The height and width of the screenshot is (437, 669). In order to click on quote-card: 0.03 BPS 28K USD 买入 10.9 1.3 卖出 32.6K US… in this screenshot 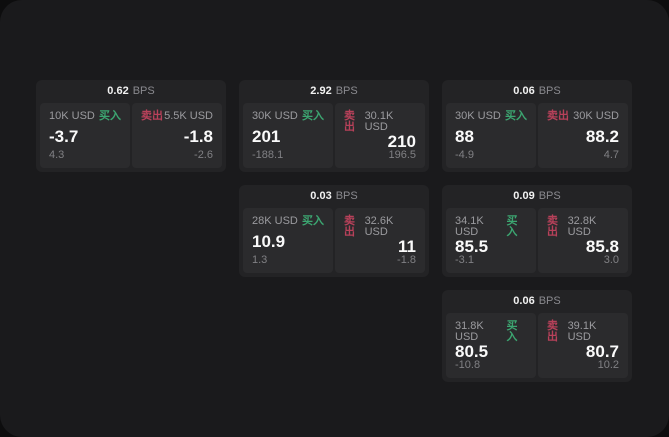, I will do `click(334, 231)`.